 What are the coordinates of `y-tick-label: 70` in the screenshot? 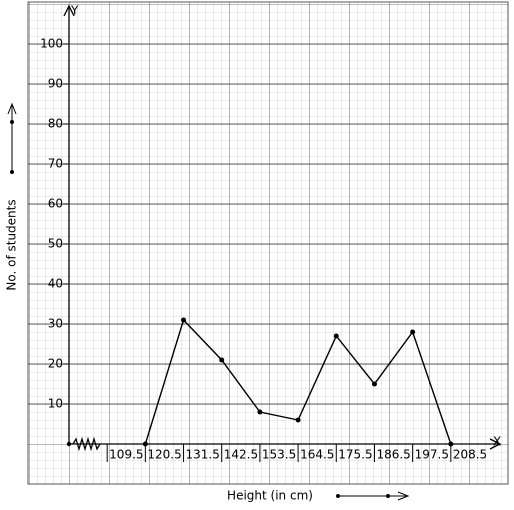 It's located at (55, 164).